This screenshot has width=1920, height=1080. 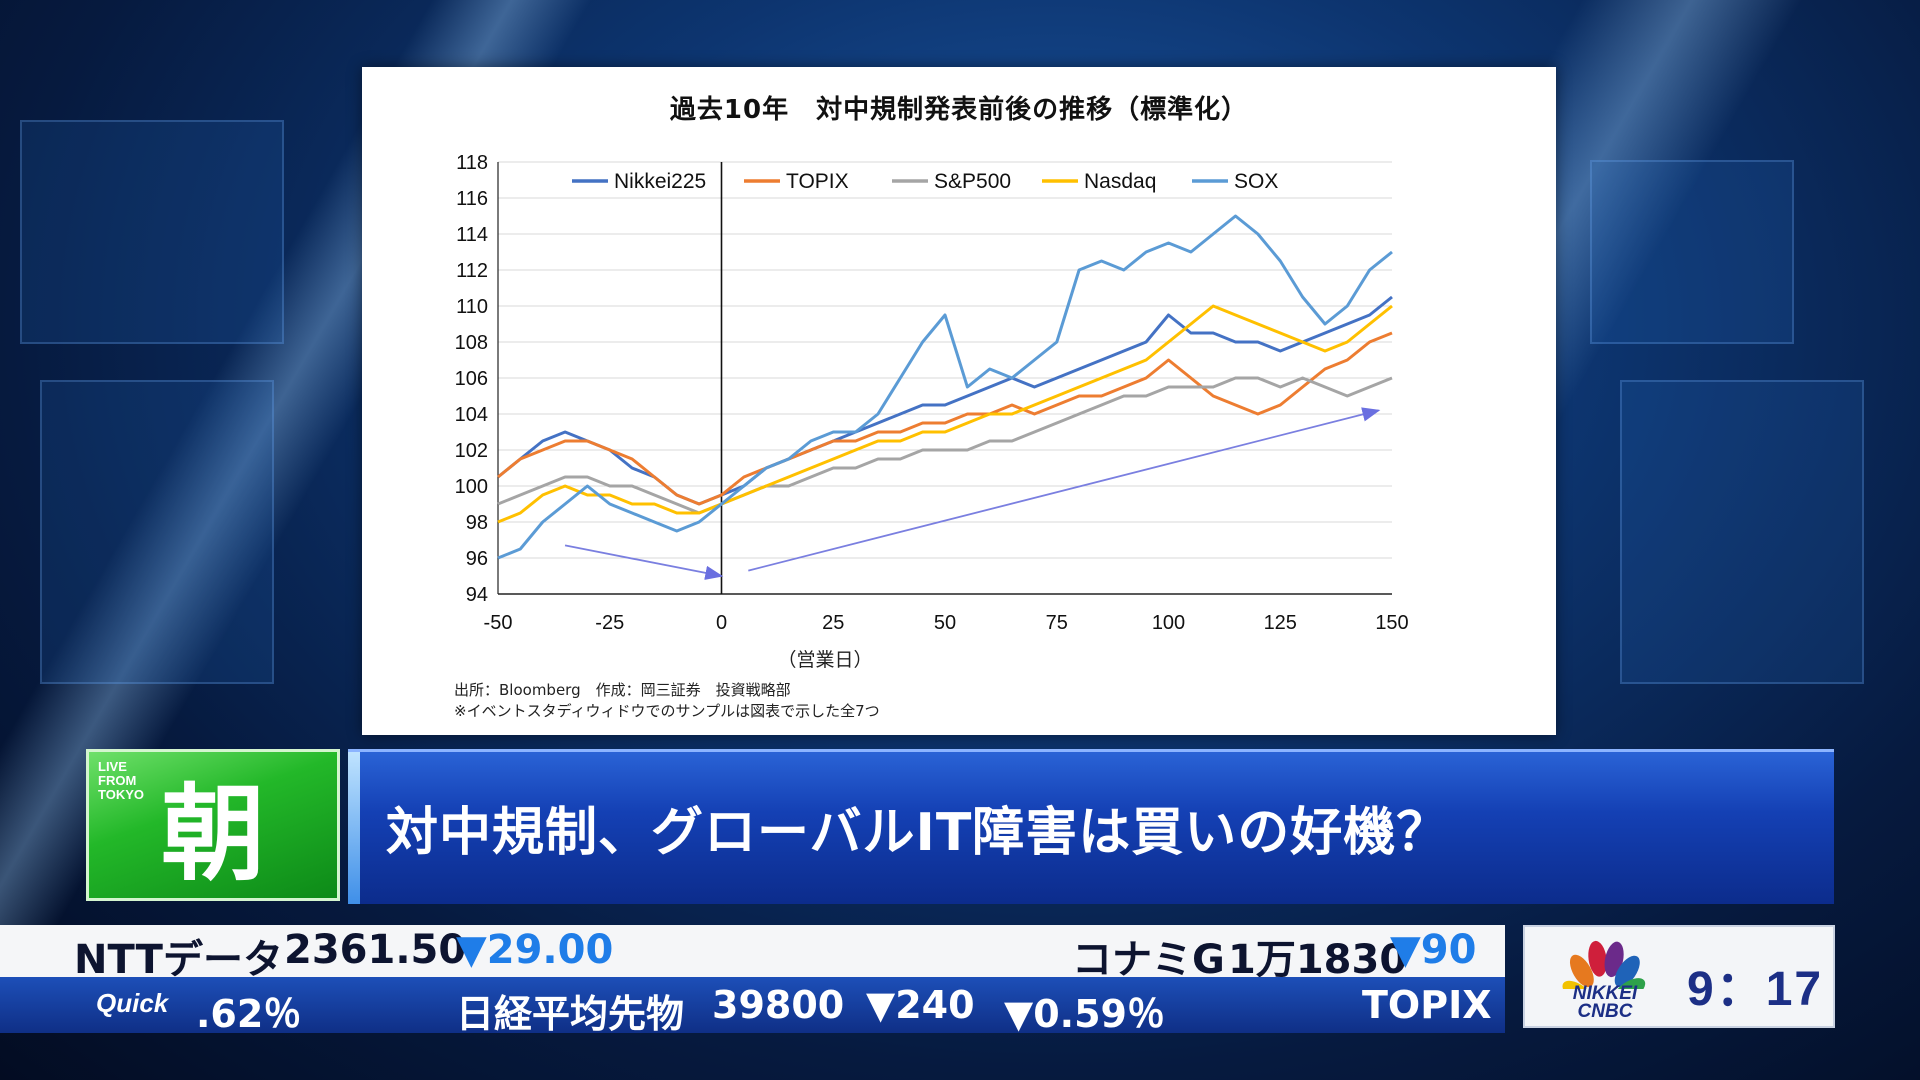 What do you see at coordinates (570, 1014) in the screenshot?
I see `ticker-index-name: 日経平均先物` at bounding box center [570, 1014].